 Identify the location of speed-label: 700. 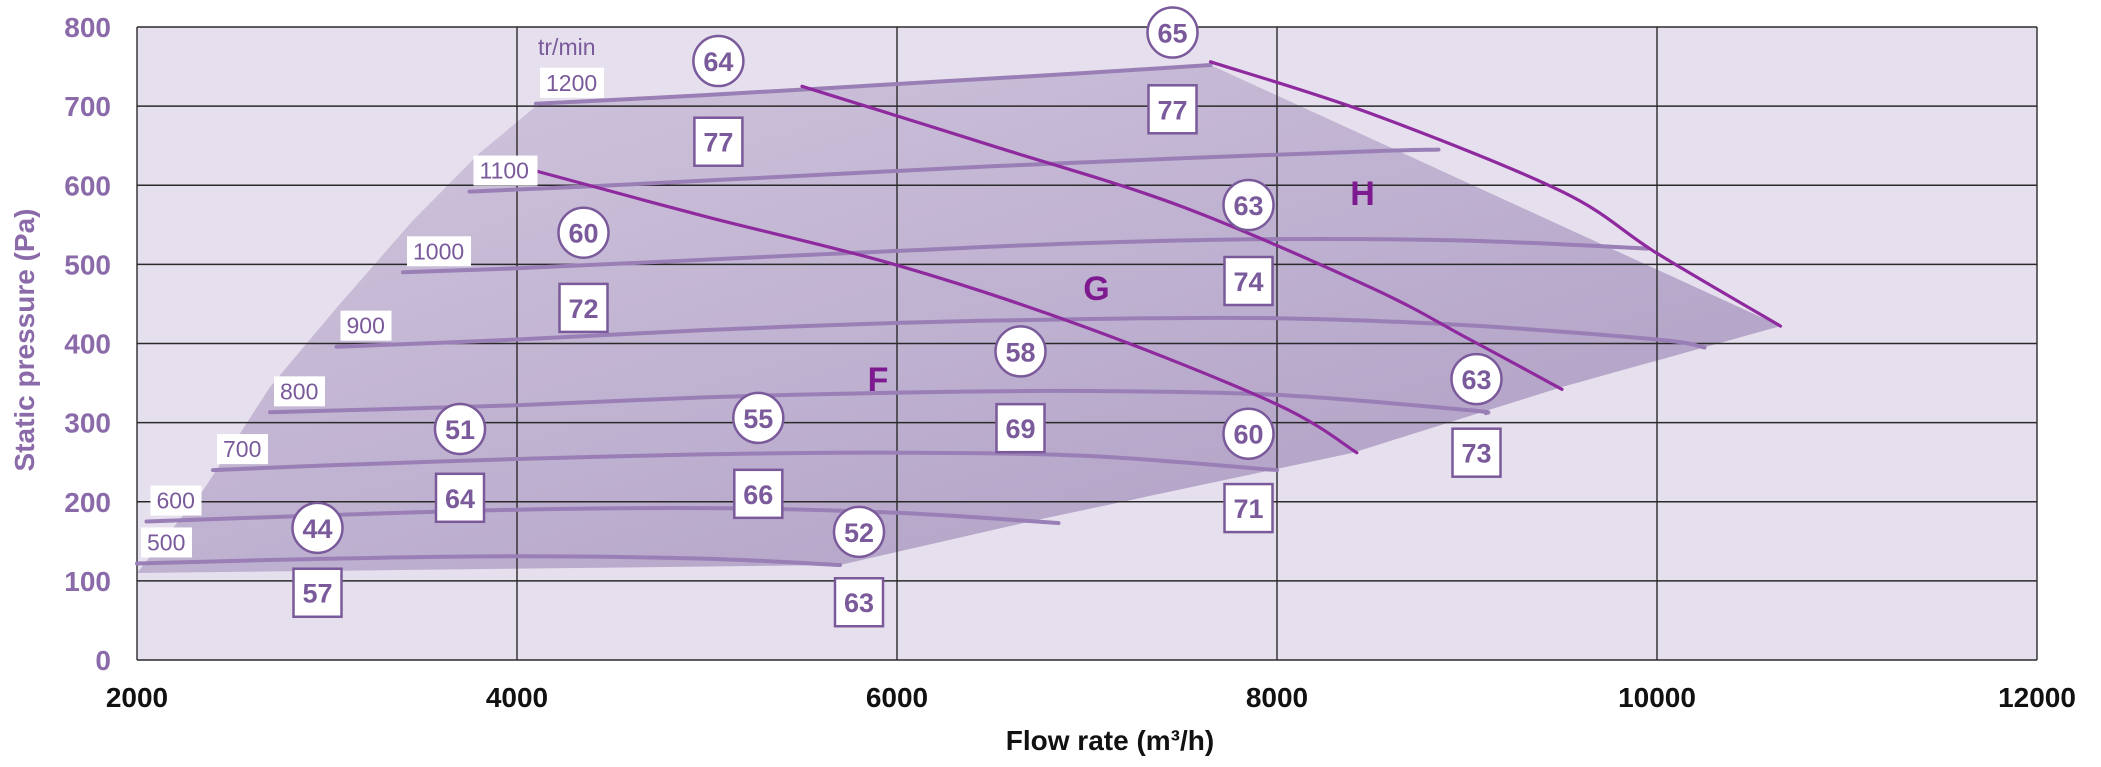
(242, 449).